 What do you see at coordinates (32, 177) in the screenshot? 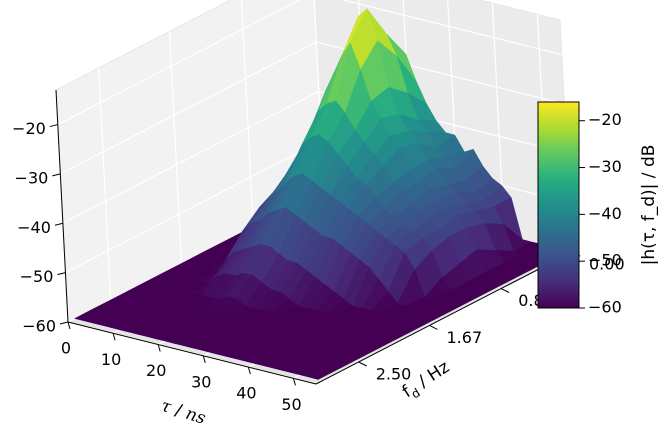
I see `z-tick-label: −30` at bounding box center [32, 177].